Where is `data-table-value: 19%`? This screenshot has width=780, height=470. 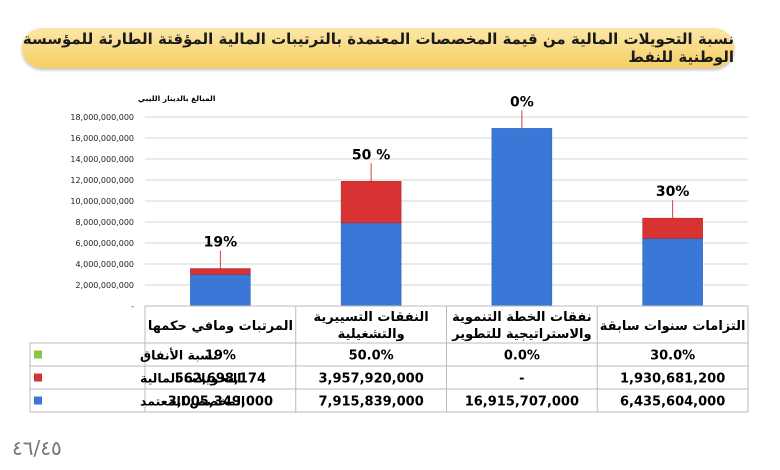
data-table-value: 19% is located at coordinates (220, 356).